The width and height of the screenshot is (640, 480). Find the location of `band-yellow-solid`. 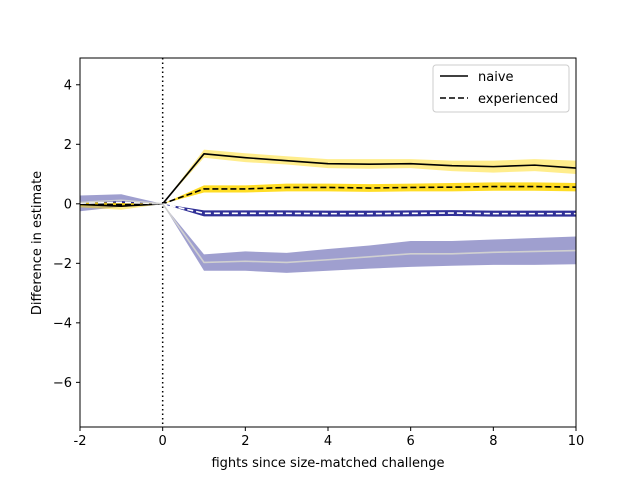

band-yellow-solid is located at coordinates (328, 179).